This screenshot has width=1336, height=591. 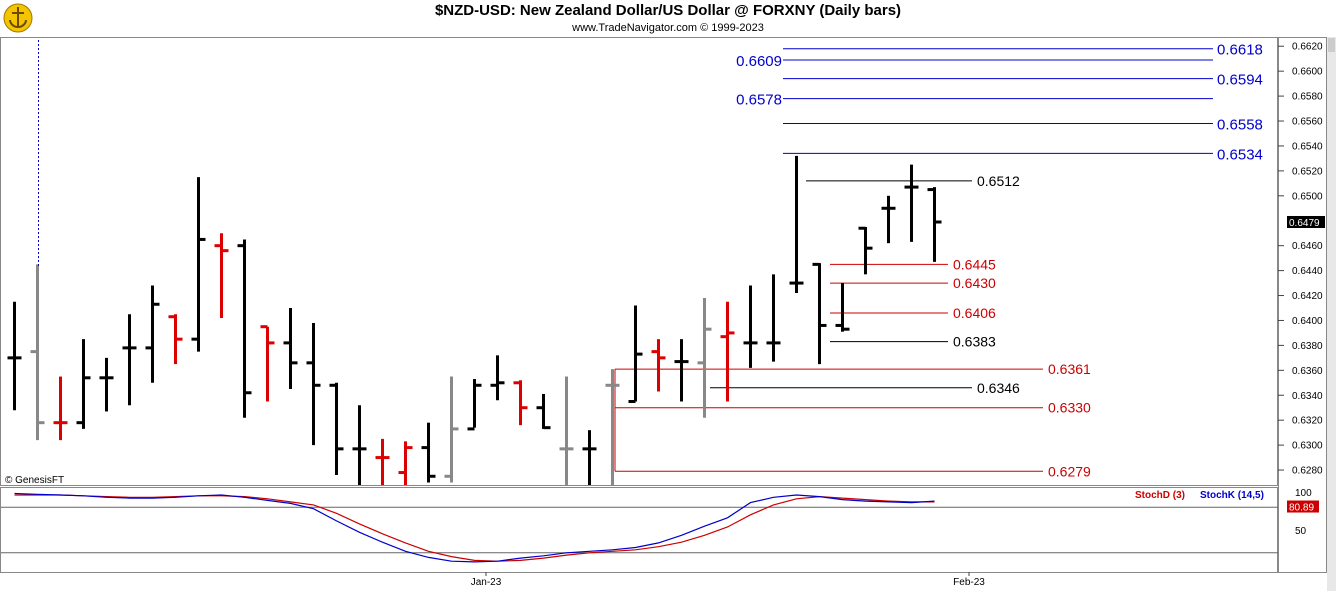 What do you see at coordinates (1069, 408) in the screenshot?
I see `fib-level-label: 0.6330` at bounding box center [1069, 408].